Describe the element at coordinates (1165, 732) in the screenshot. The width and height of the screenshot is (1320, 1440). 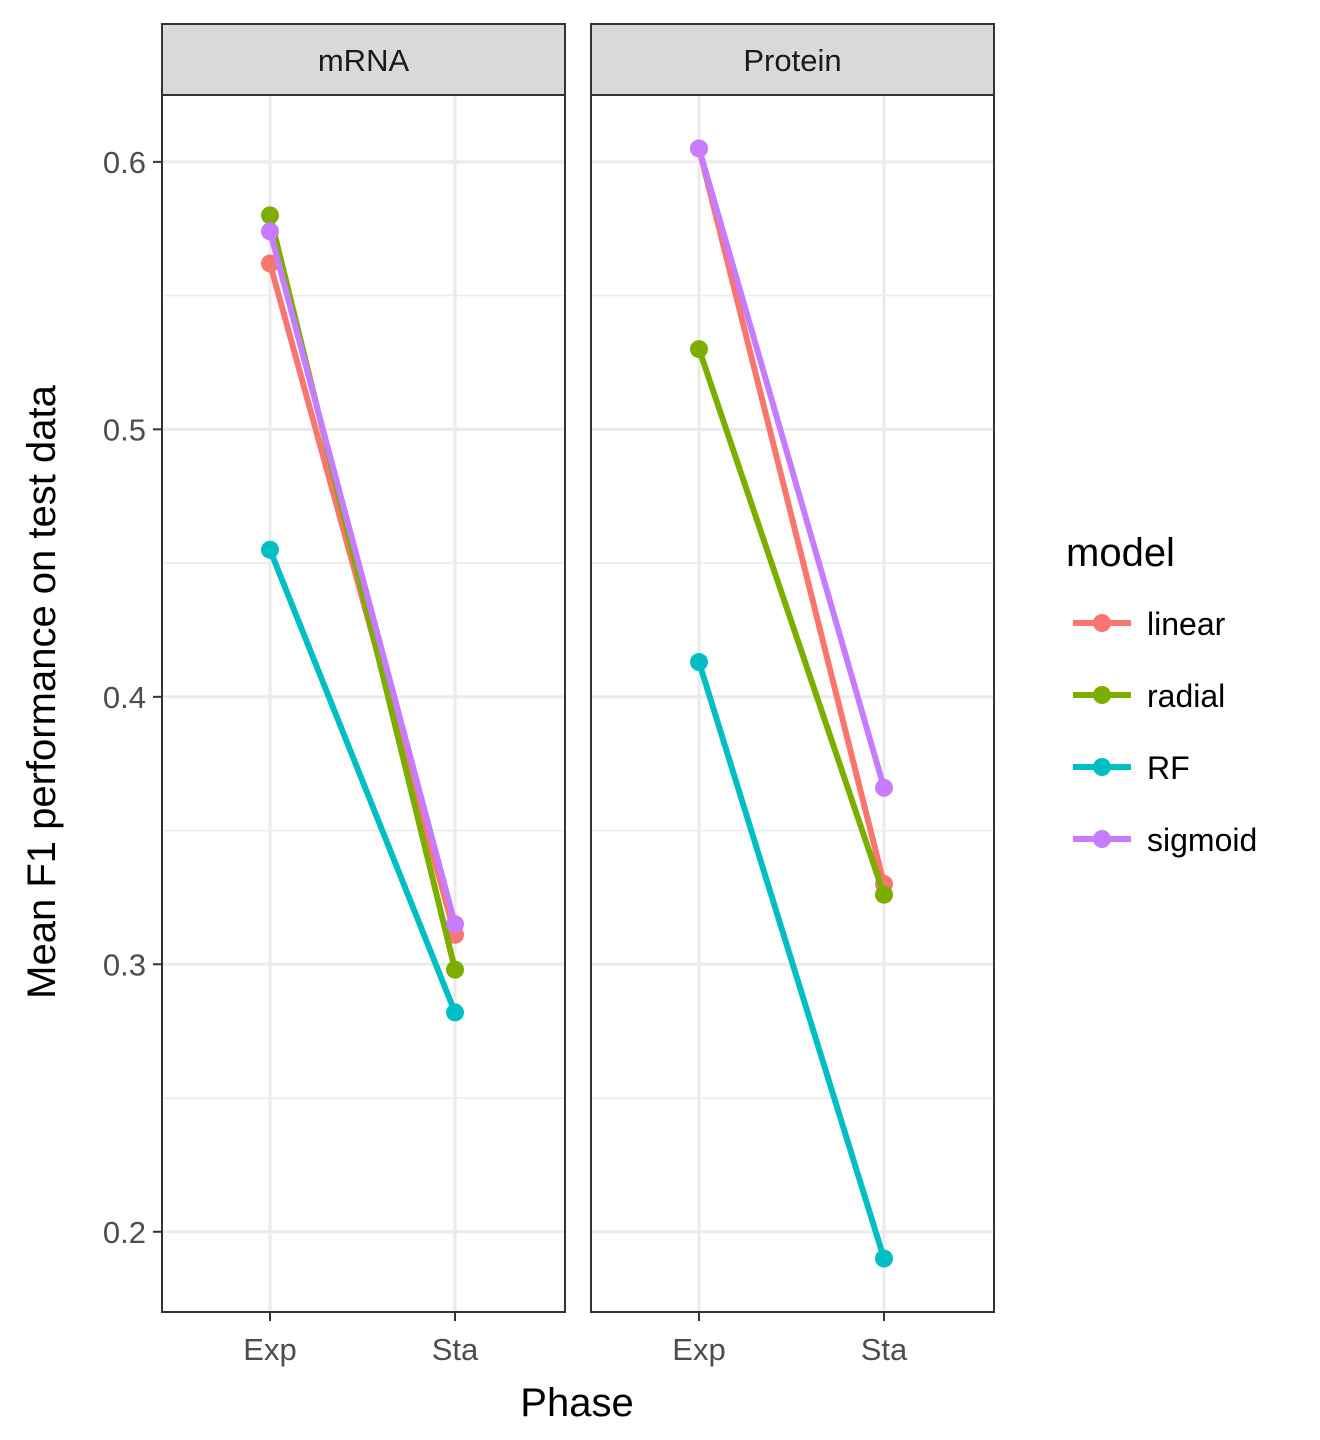
I see `legend-items: linear radial RF sigmoid` at that location.